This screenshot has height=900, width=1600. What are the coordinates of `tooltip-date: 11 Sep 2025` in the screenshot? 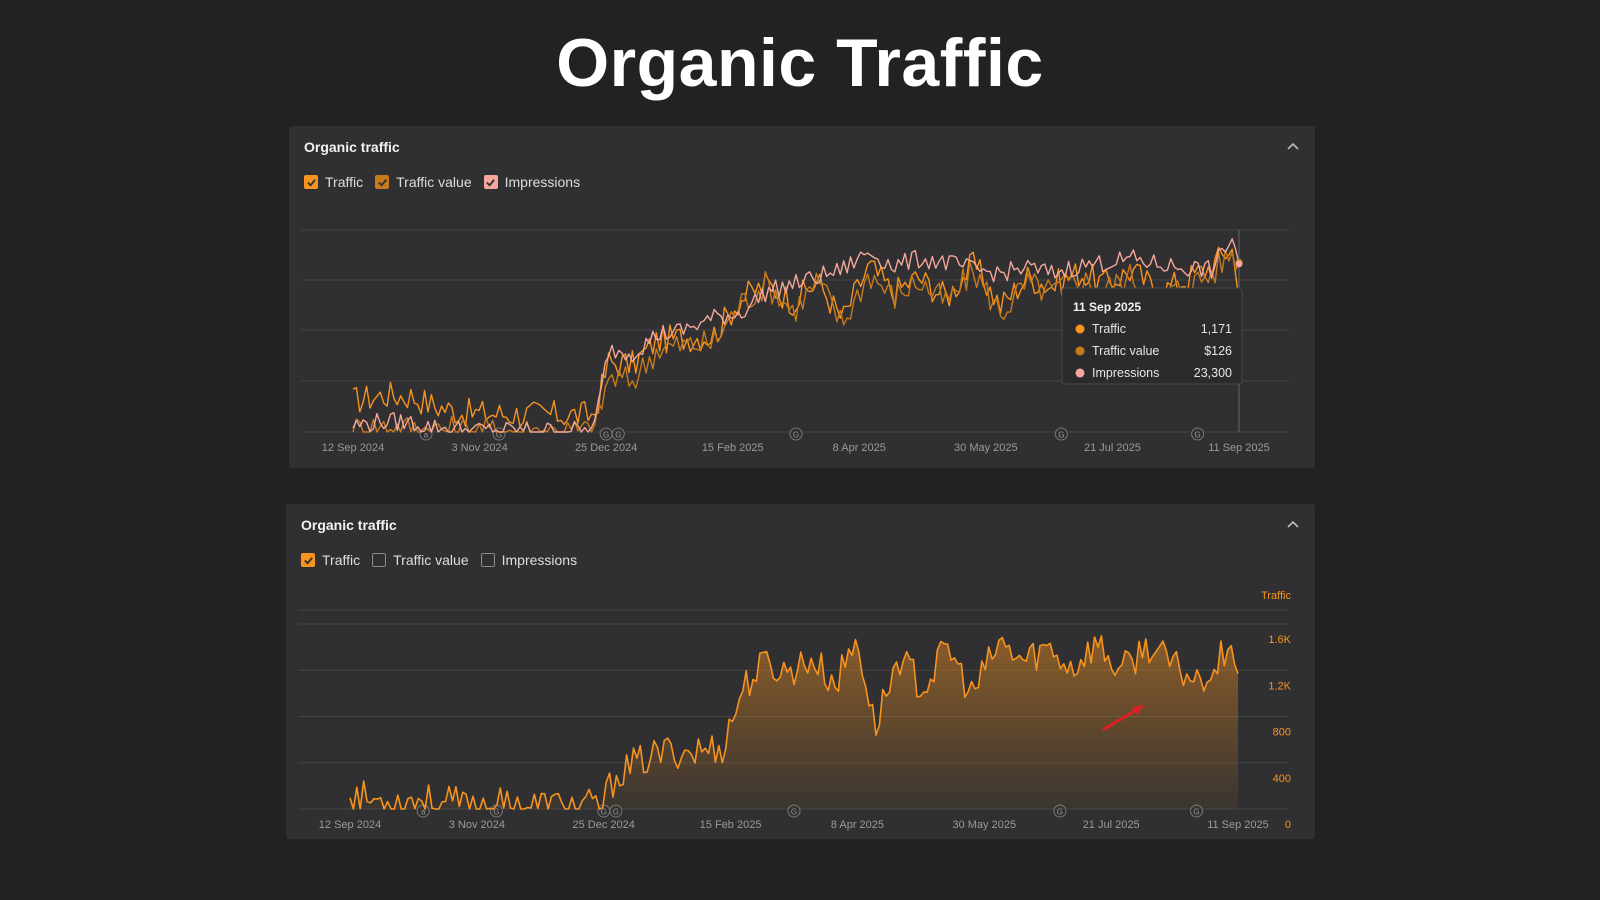 It's located at (1107, 307).